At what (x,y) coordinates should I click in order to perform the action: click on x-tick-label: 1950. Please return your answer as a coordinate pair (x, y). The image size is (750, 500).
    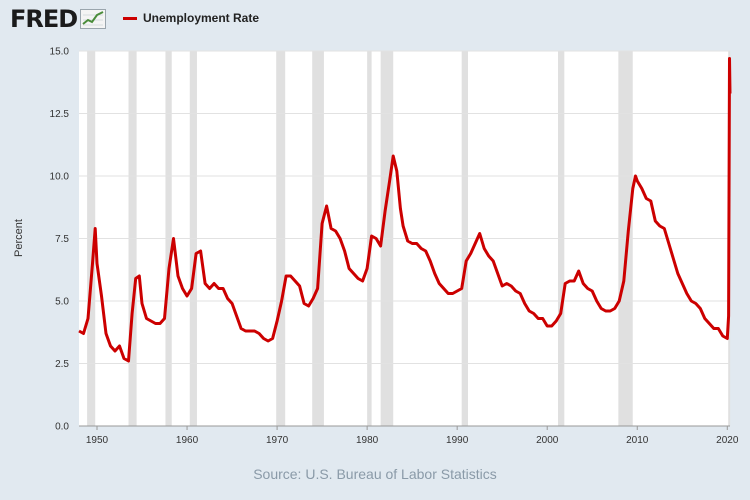
    Looking at the image, I should click on (97, 440).